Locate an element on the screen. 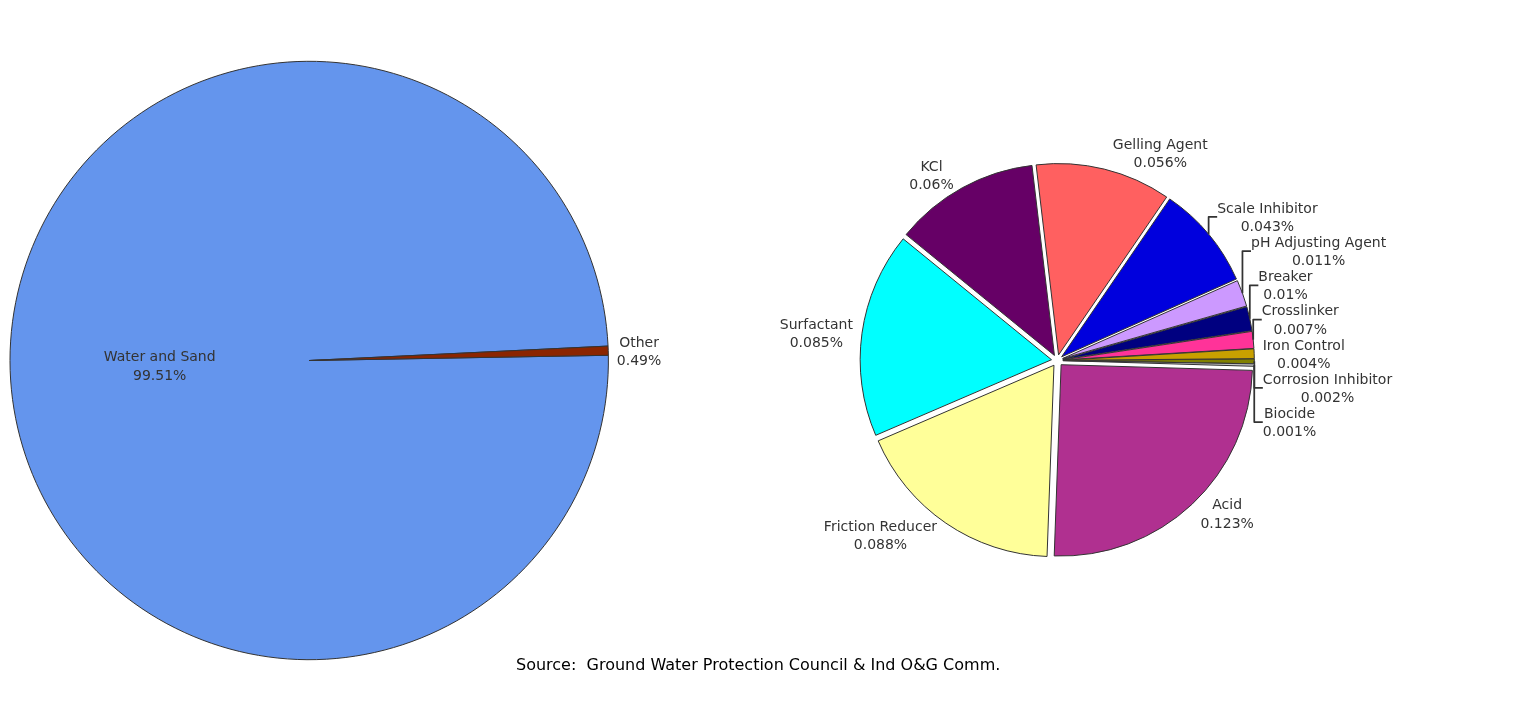  data-label: 0.123% is located at coordinates (1227, 522).